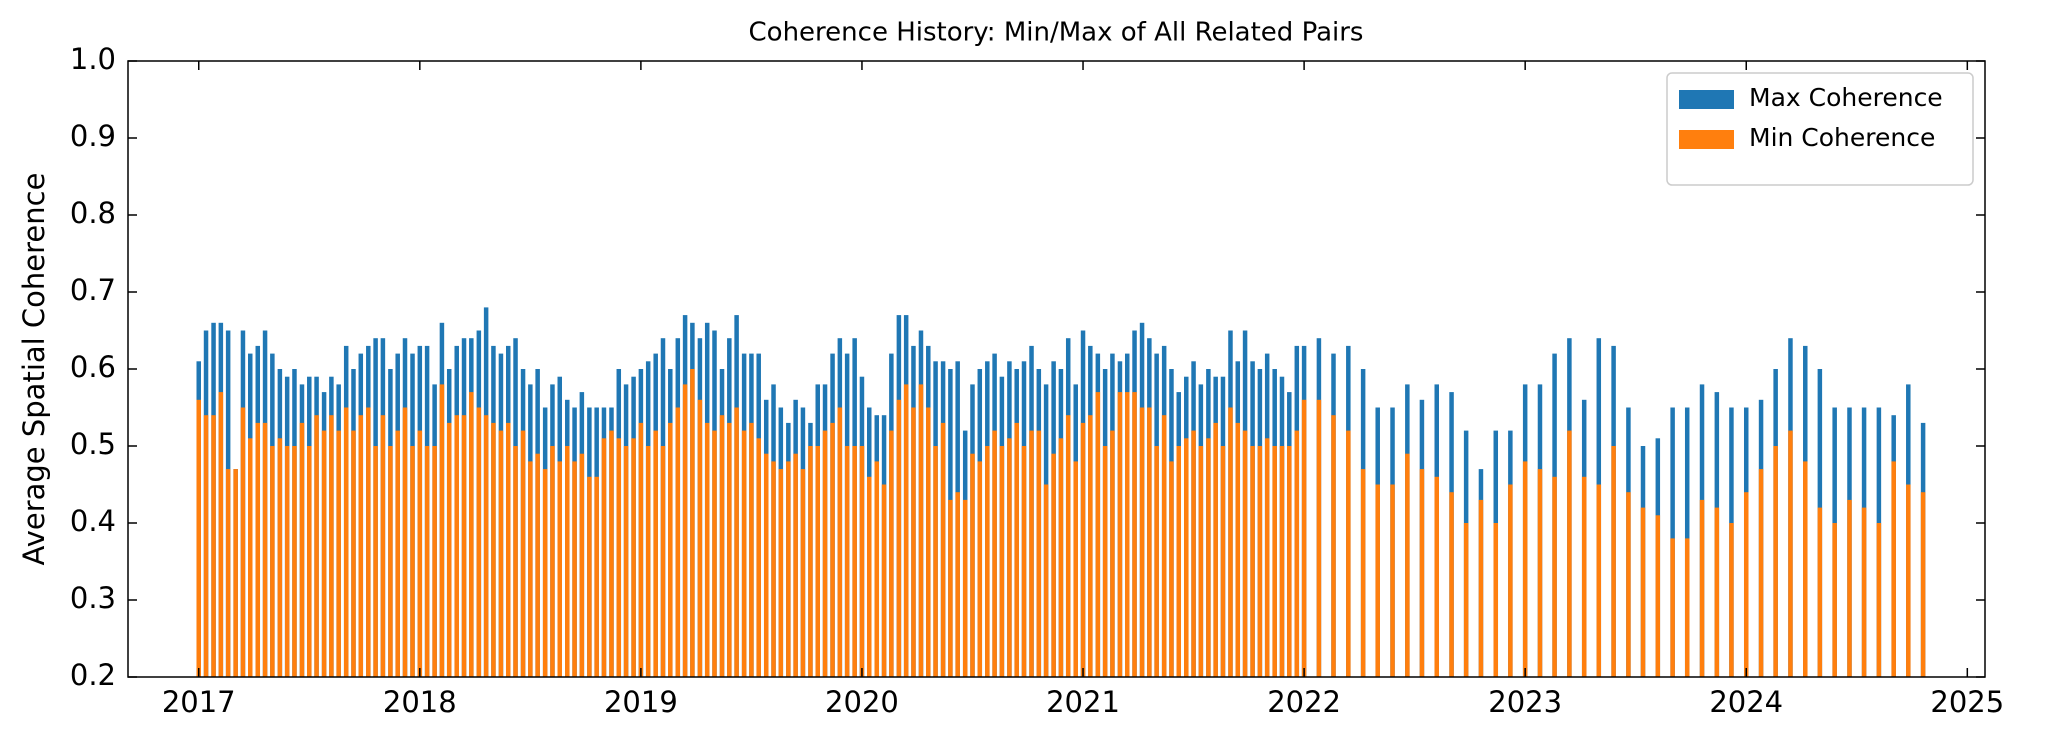 Image resolution: width=2049 pixels, height=741 pixels. Describe the element at coordinates (93, 521) in the screenshot. I see `y-tick-label: 0.4` at that location.